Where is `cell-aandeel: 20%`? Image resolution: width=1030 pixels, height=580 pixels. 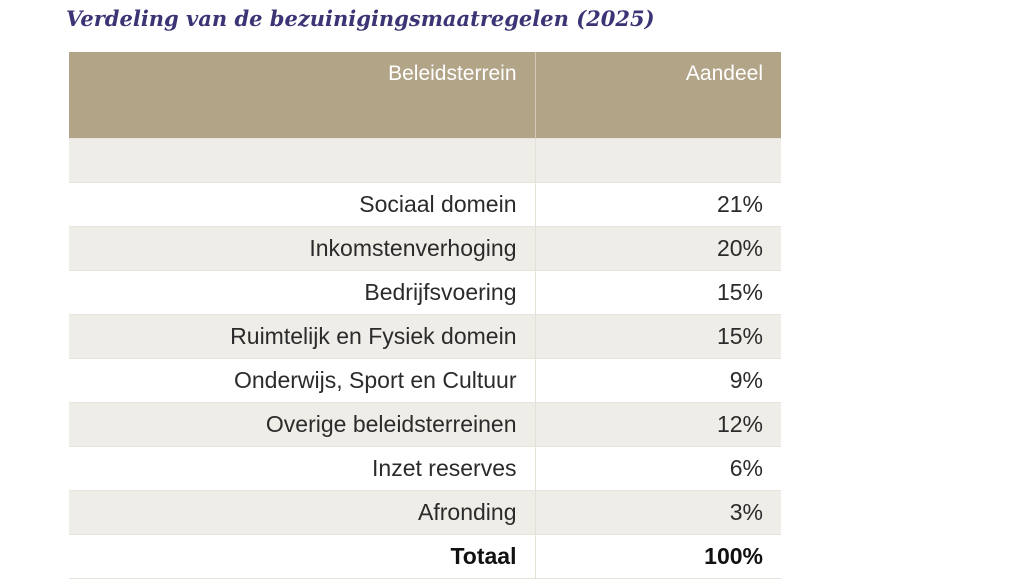
cell-aandeel: 20% is located at coordinates (658, 247).